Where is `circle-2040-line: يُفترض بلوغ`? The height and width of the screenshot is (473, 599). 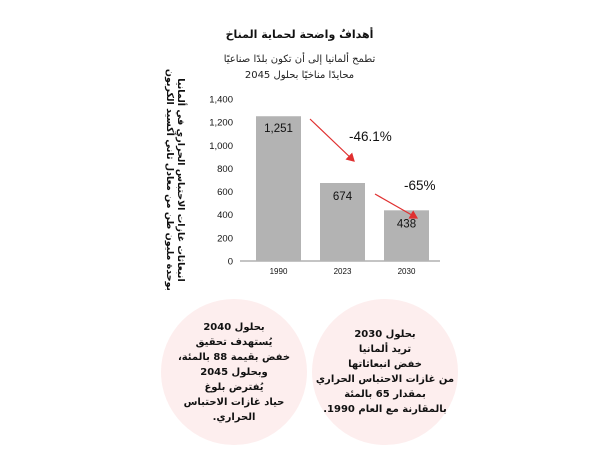 circle-2040-line: يُفترض بلوغ is located at coordinates (234, 387).